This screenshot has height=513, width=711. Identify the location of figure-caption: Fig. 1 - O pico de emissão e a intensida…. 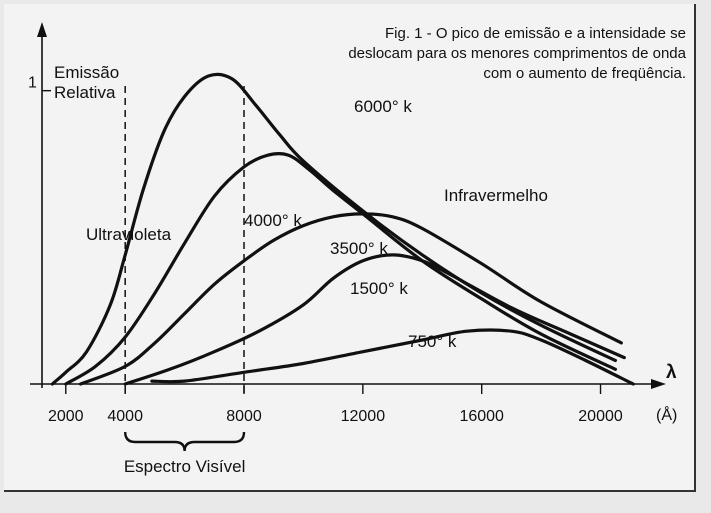
(500, 54).